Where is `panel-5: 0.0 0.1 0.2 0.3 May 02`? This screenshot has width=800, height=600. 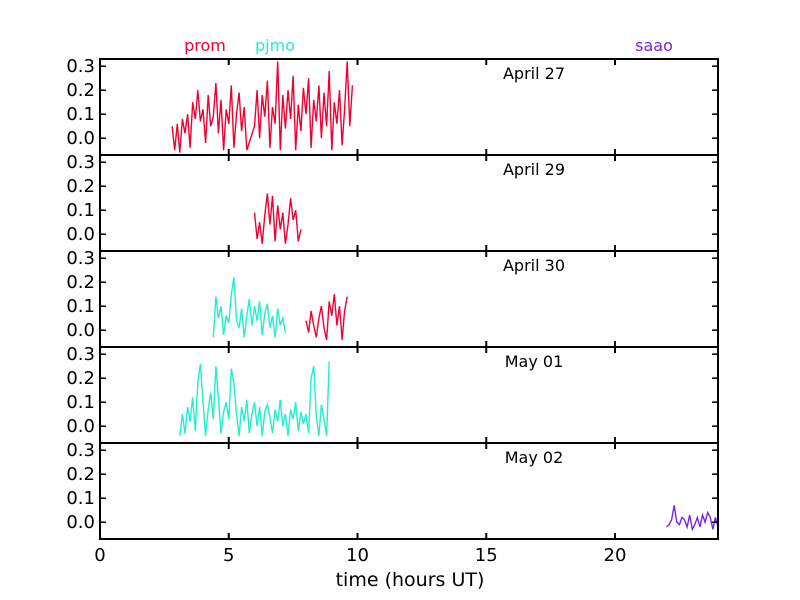
panel-5: 0.0 0.1 0.2 0.3 May 02 is located at coordinates (392, 490).